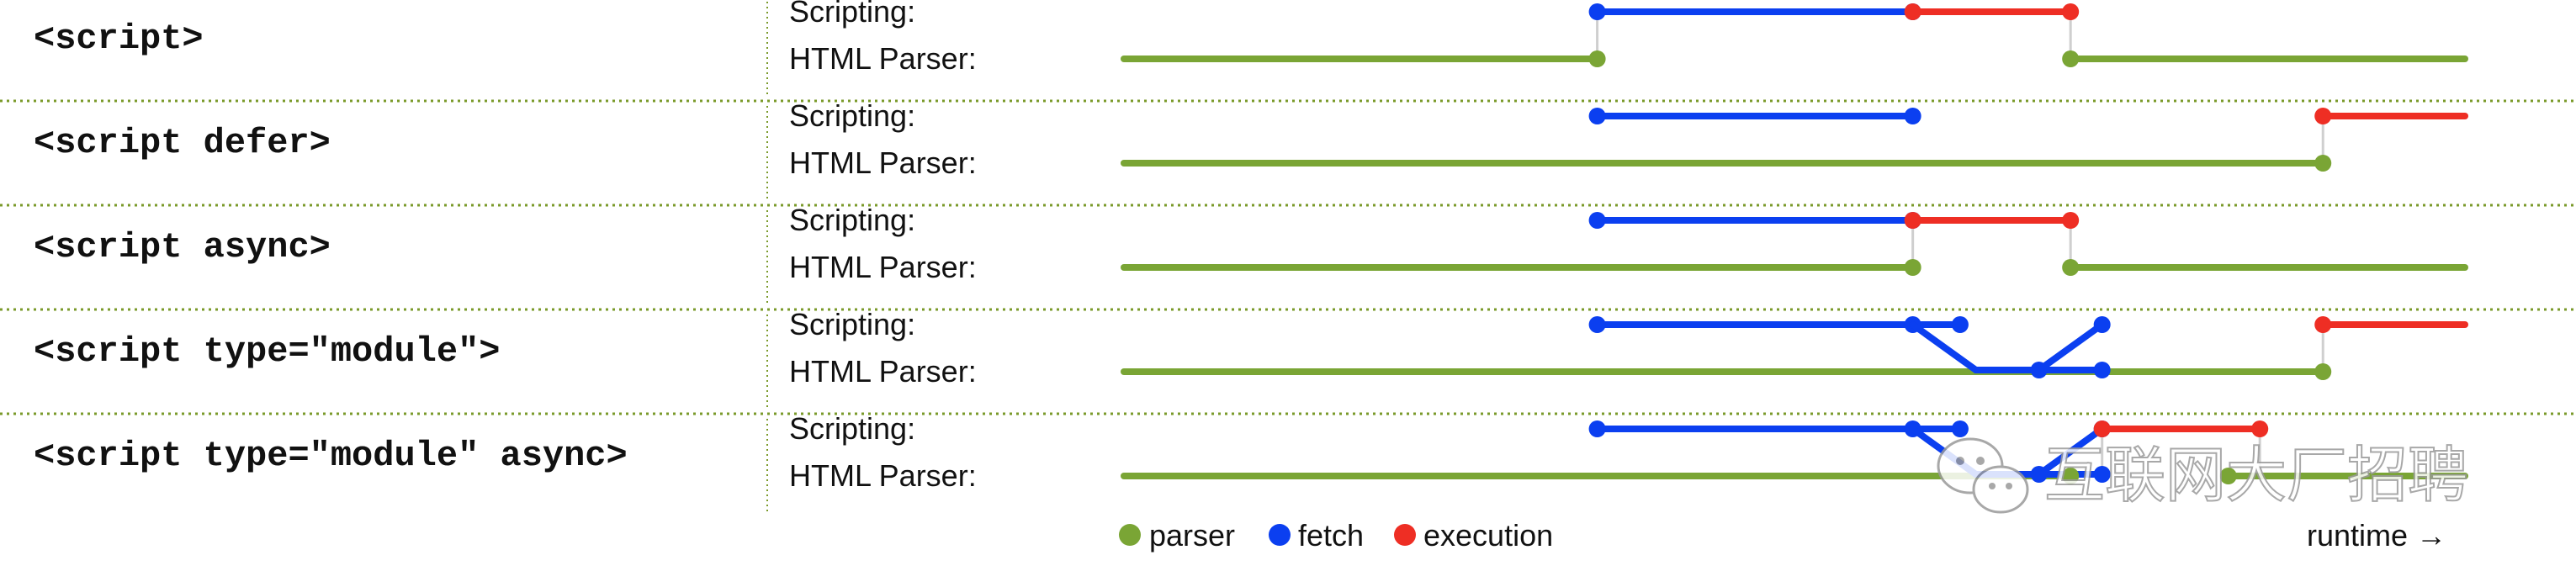 This screenshot has height=587, width=2576. Describe the element at coordinates (1782, 535) in the screenshot. I see `legend: parser fetch execution runtime →` at that location.